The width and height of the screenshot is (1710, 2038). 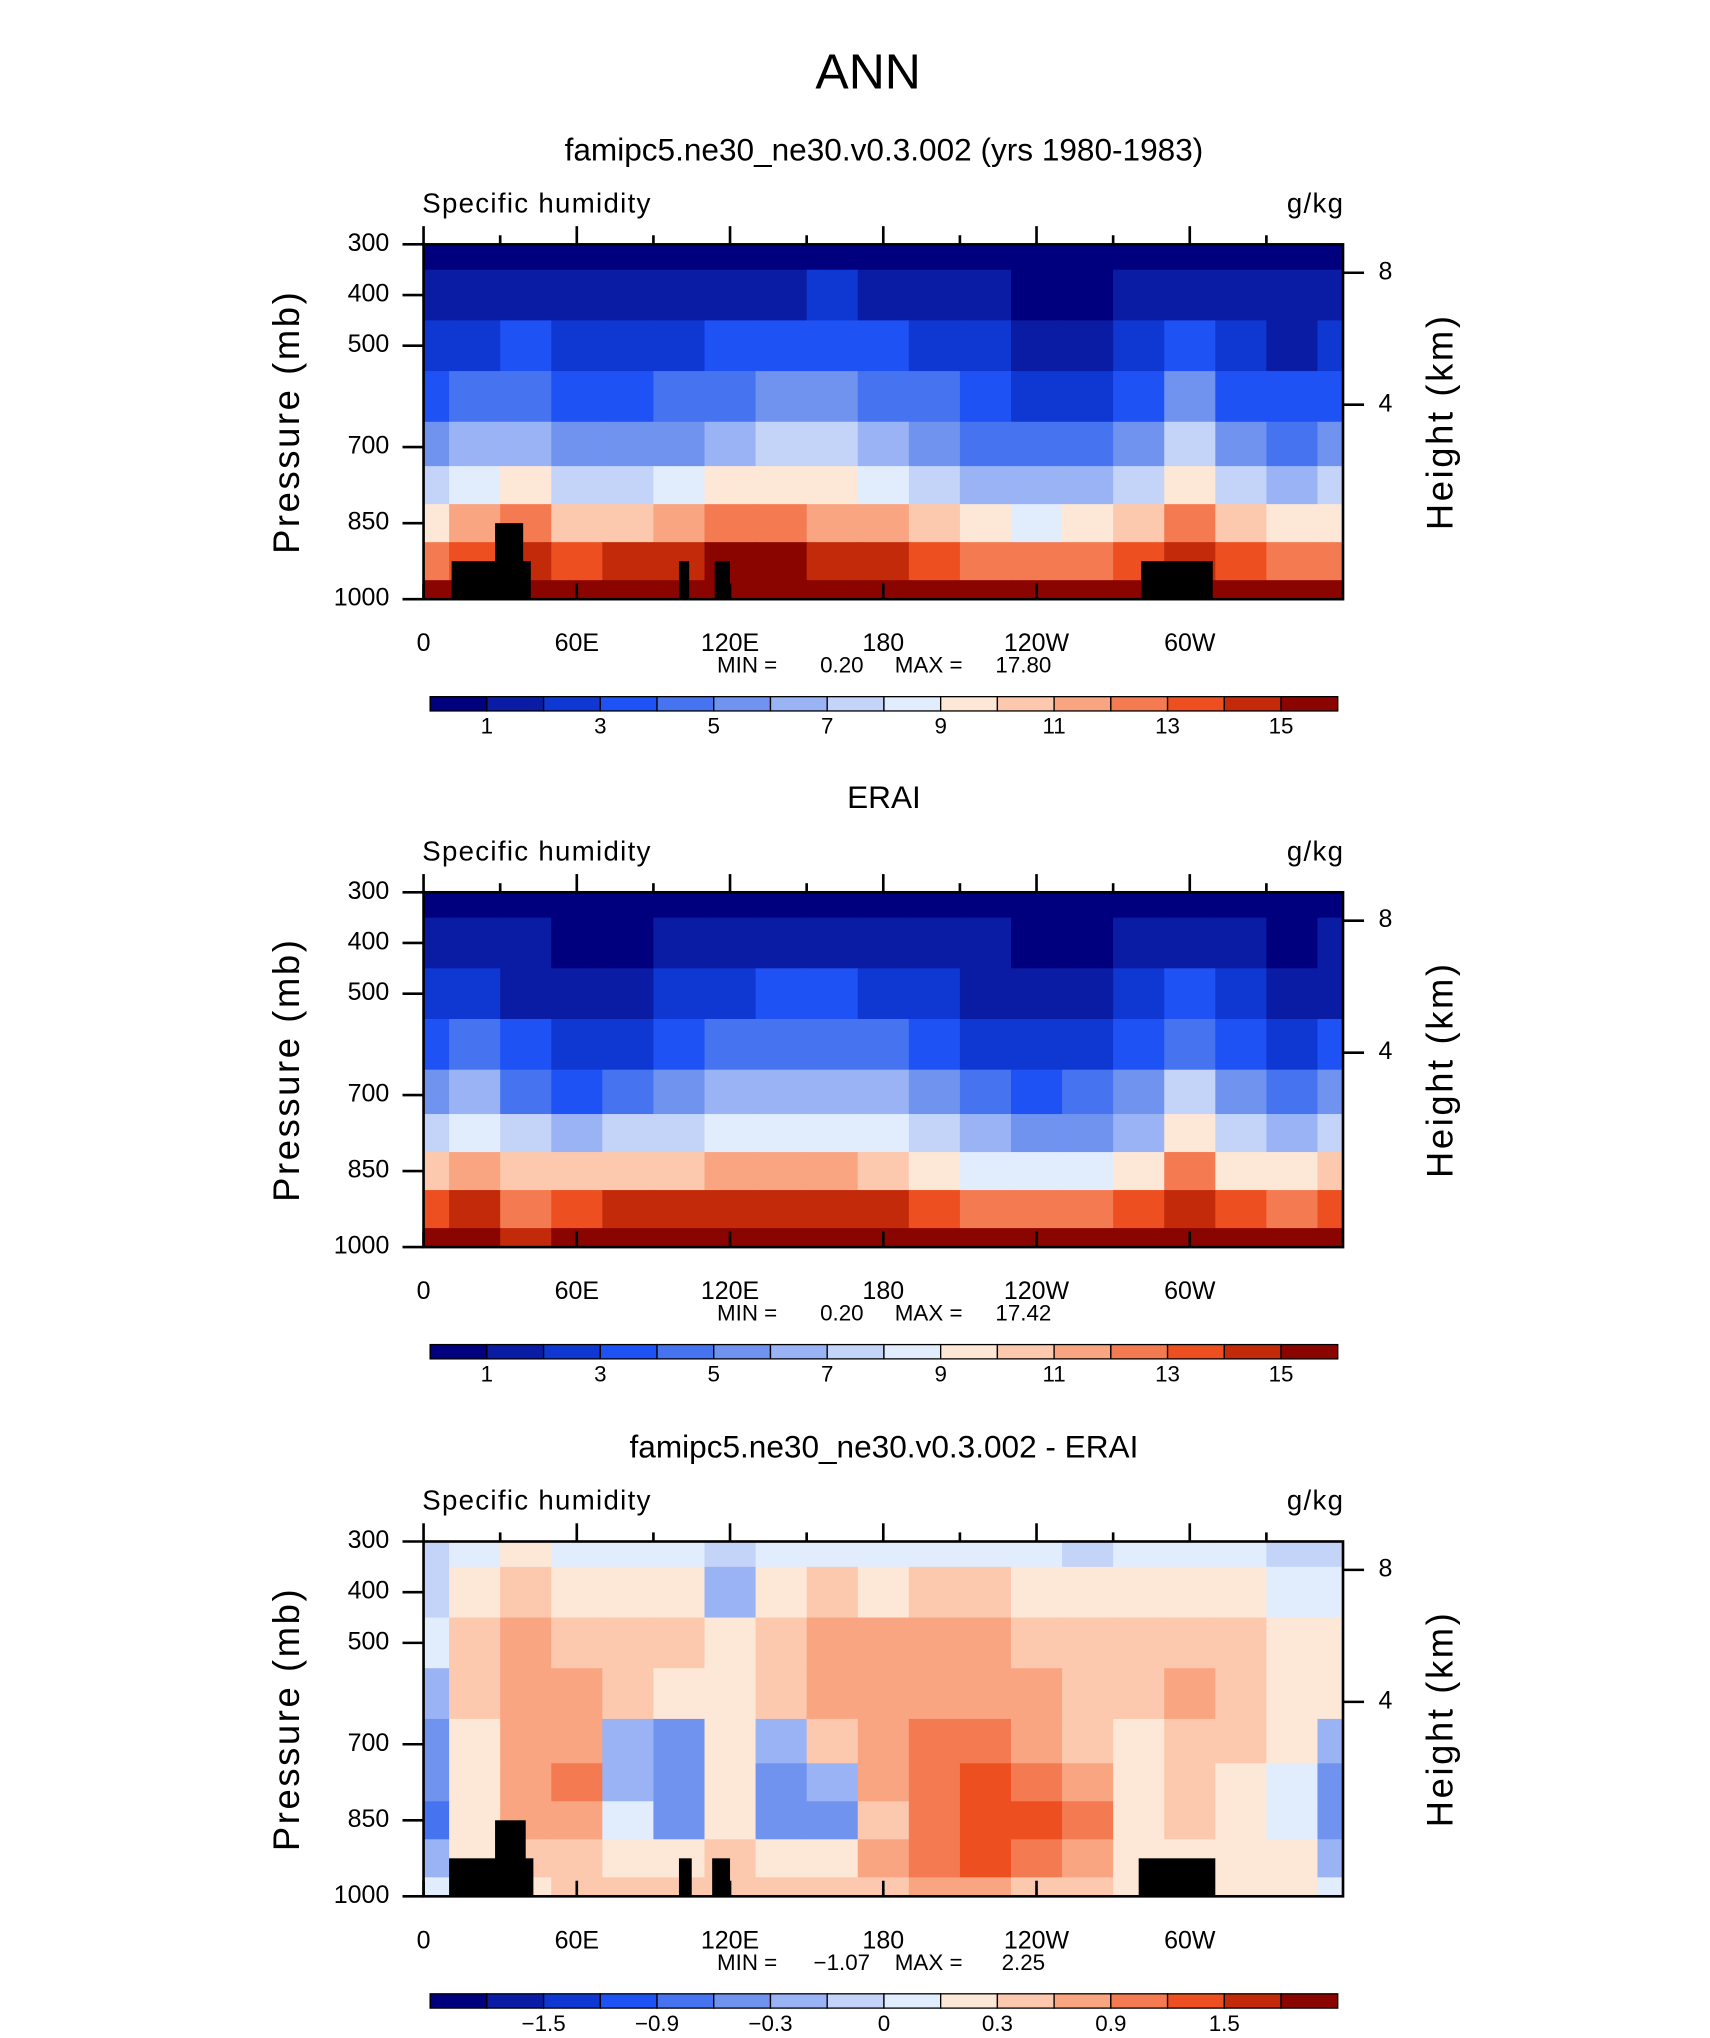 I want to click on colorbar-label: −1.5, so click(x=544, y=2023).